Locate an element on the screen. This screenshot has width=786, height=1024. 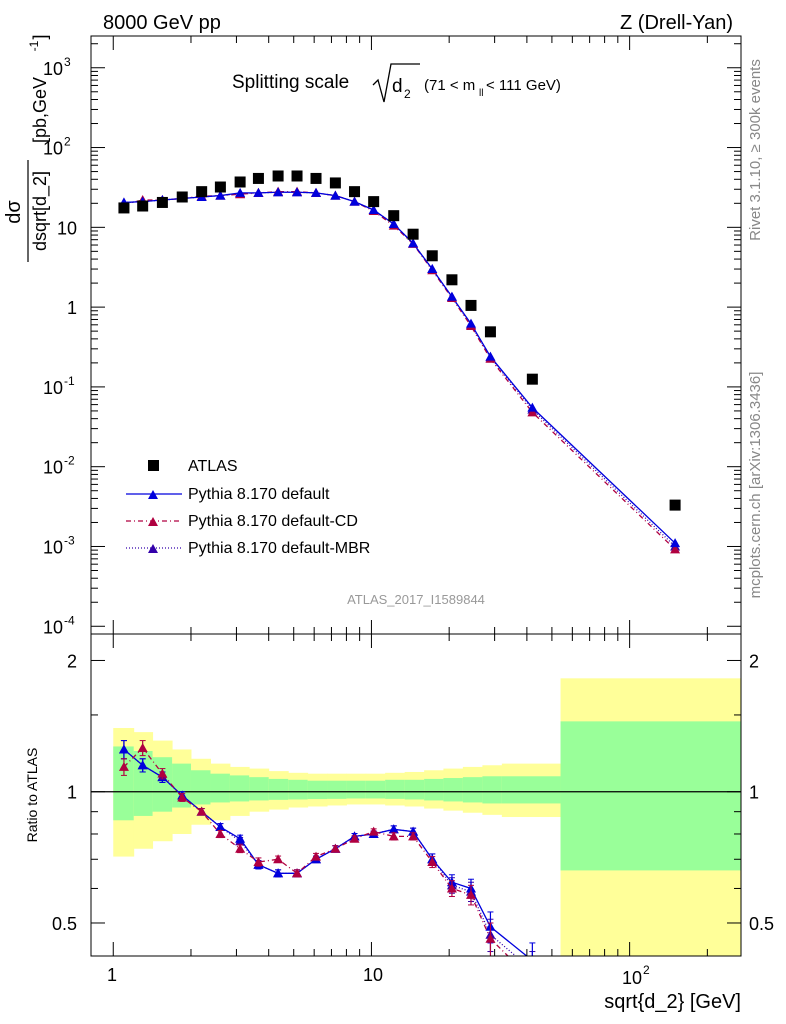
legend-item-mbr: Pythia 8.170 default-MBR is located at coordinates (248, 548).